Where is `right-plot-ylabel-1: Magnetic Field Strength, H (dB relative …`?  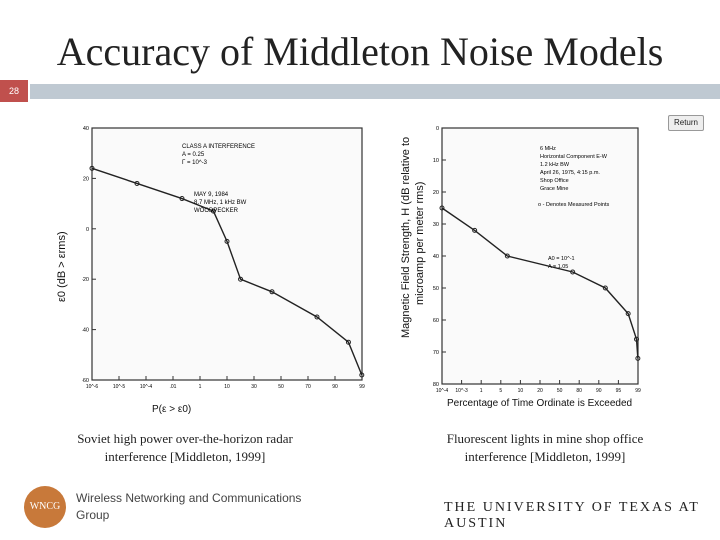
right-plot-ylabel-1: Magnetic Field Strength, H (dB relative … is located at coordinates (406, 237).